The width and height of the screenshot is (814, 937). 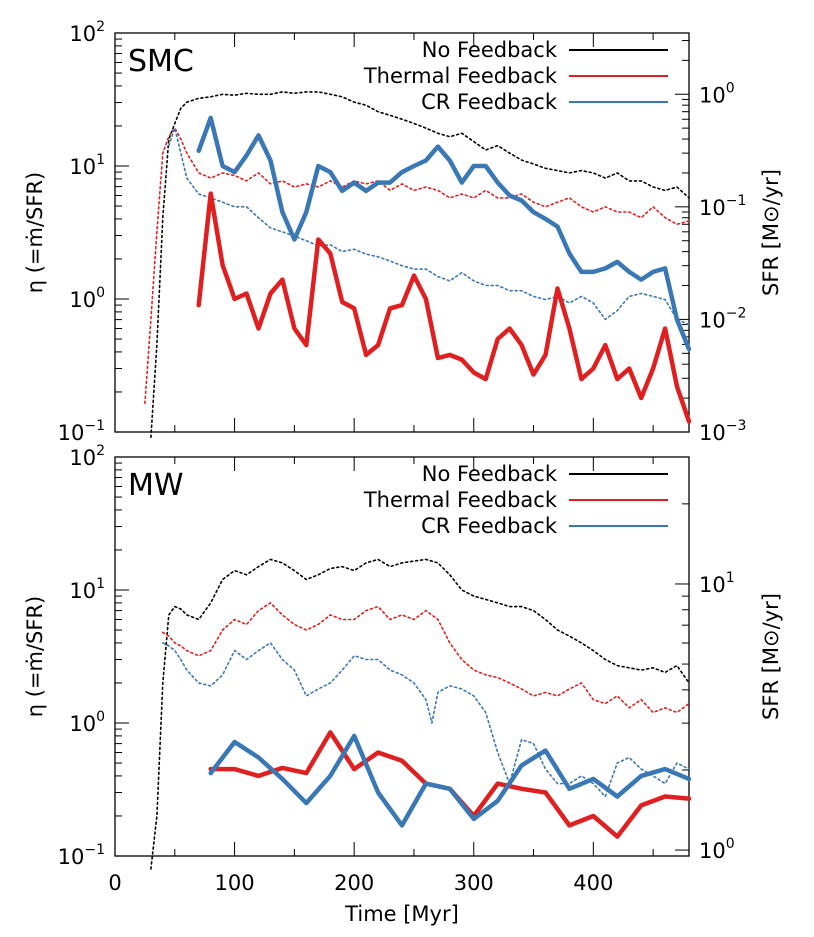 What do you see at coordinates (114, 883) in the screenshot?
I see `x-tick-label: 0` at bounding box center [114, 883].